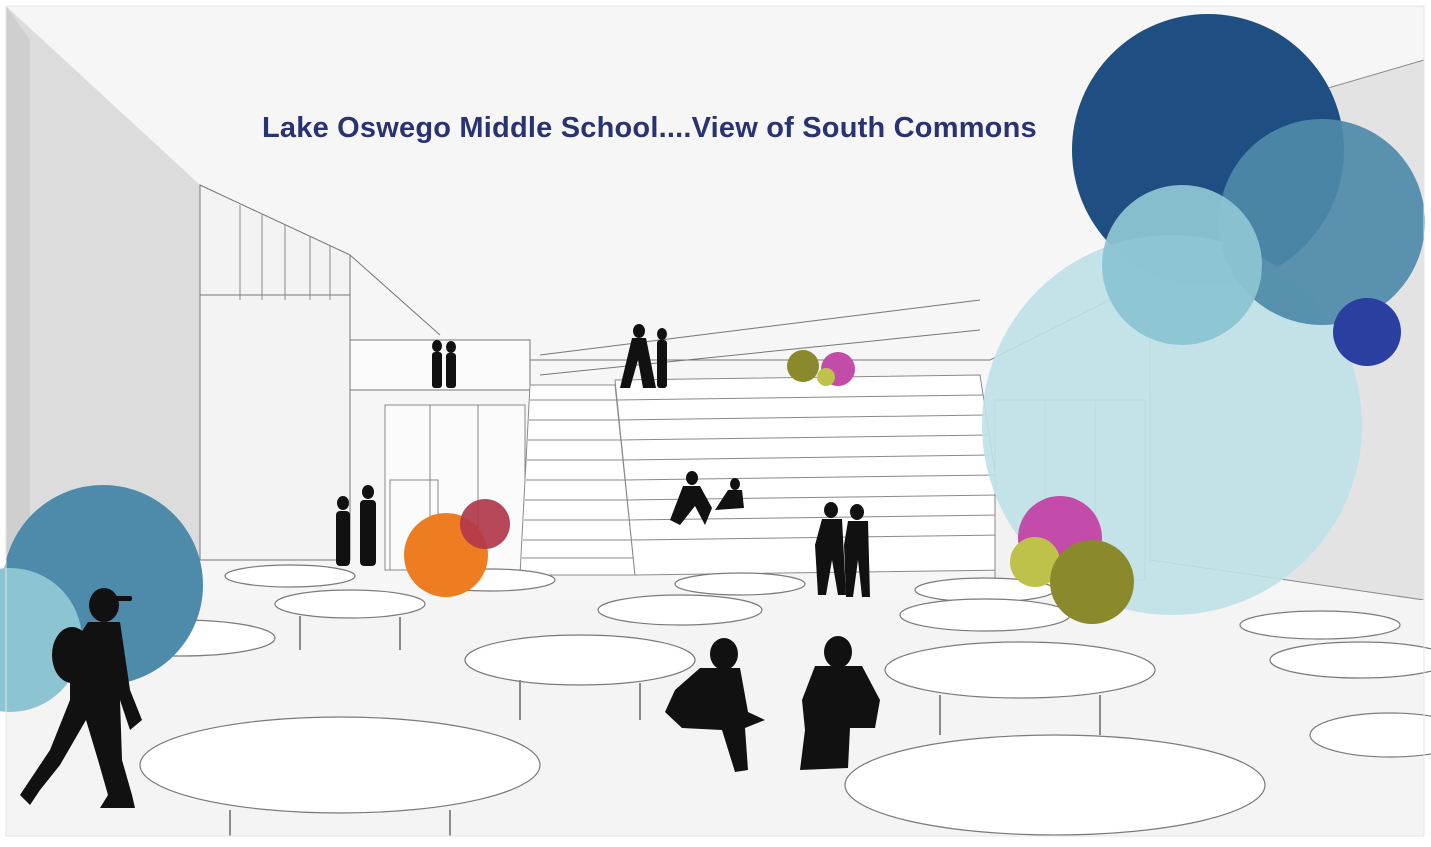 This screenshot has width=1431, height=847. Describe the element at coordinates (577, 480) in the screenshot. I see `stairs` at that location.